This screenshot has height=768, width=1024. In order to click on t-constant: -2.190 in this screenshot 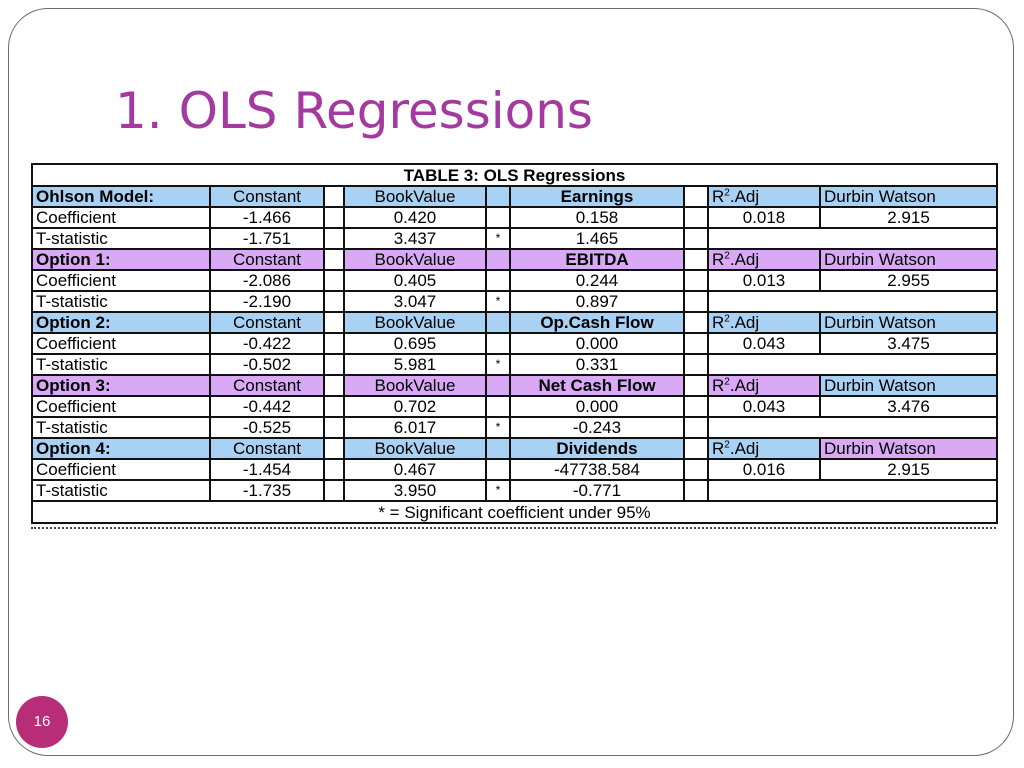, I will do `click(267, 301)`.